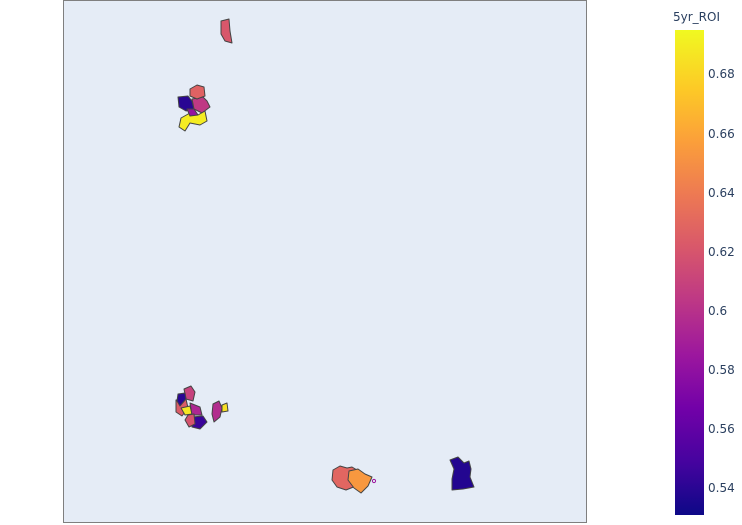  I want to click on colorbar-tick-label: 0.64, so click(721, 192).